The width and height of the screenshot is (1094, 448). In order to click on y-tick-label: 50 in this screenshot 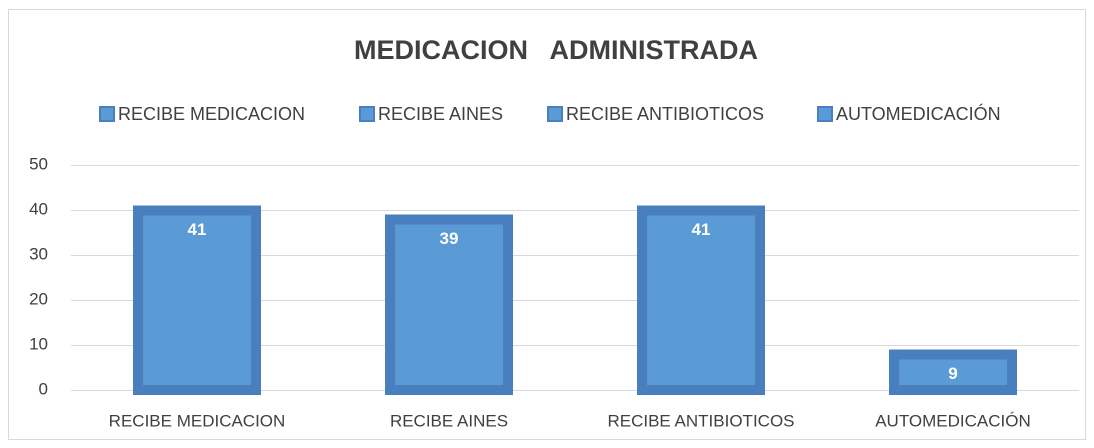, I will do `click(38, 163)`.